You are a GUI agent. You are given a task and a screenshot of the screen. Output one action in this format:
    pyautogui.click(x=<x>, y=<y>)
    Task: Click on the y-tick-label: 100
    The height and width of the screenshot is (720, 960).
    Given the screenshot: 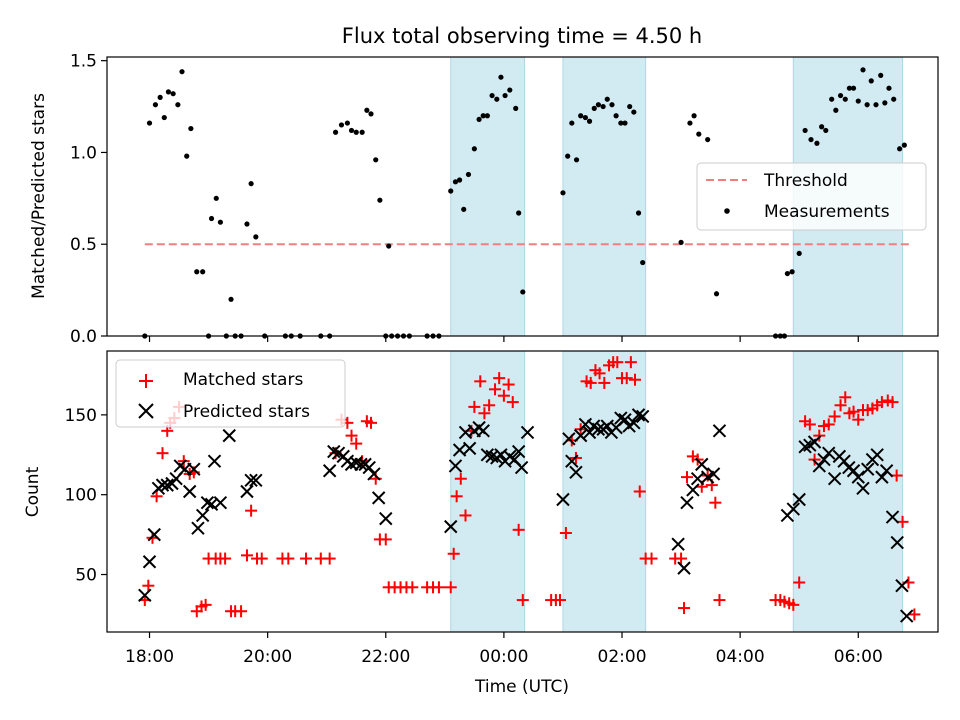 What is the action you would take?
    pyautogui.click(x=81, y=496)
    